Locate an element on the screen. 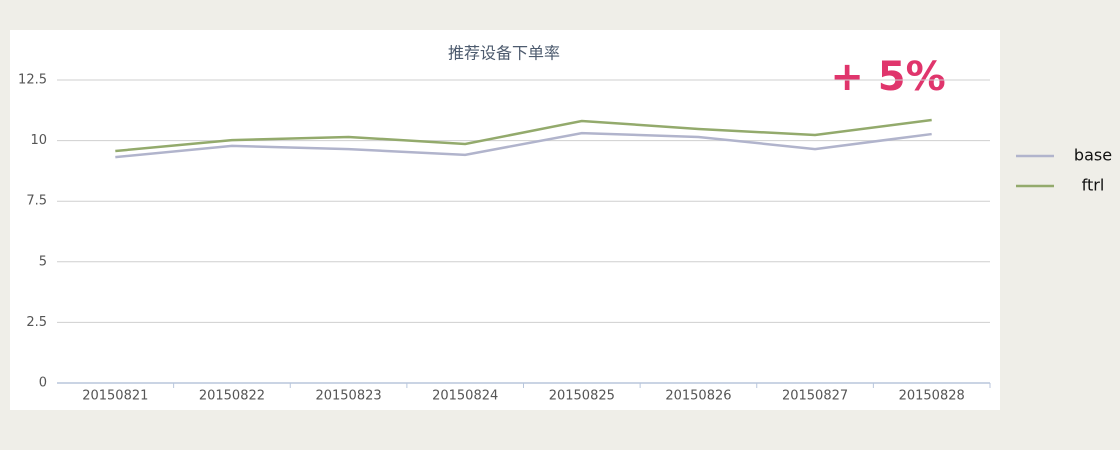 This screenshot has width=1120, height=450. annotation: + 5% is located at coordinates (887, 77).